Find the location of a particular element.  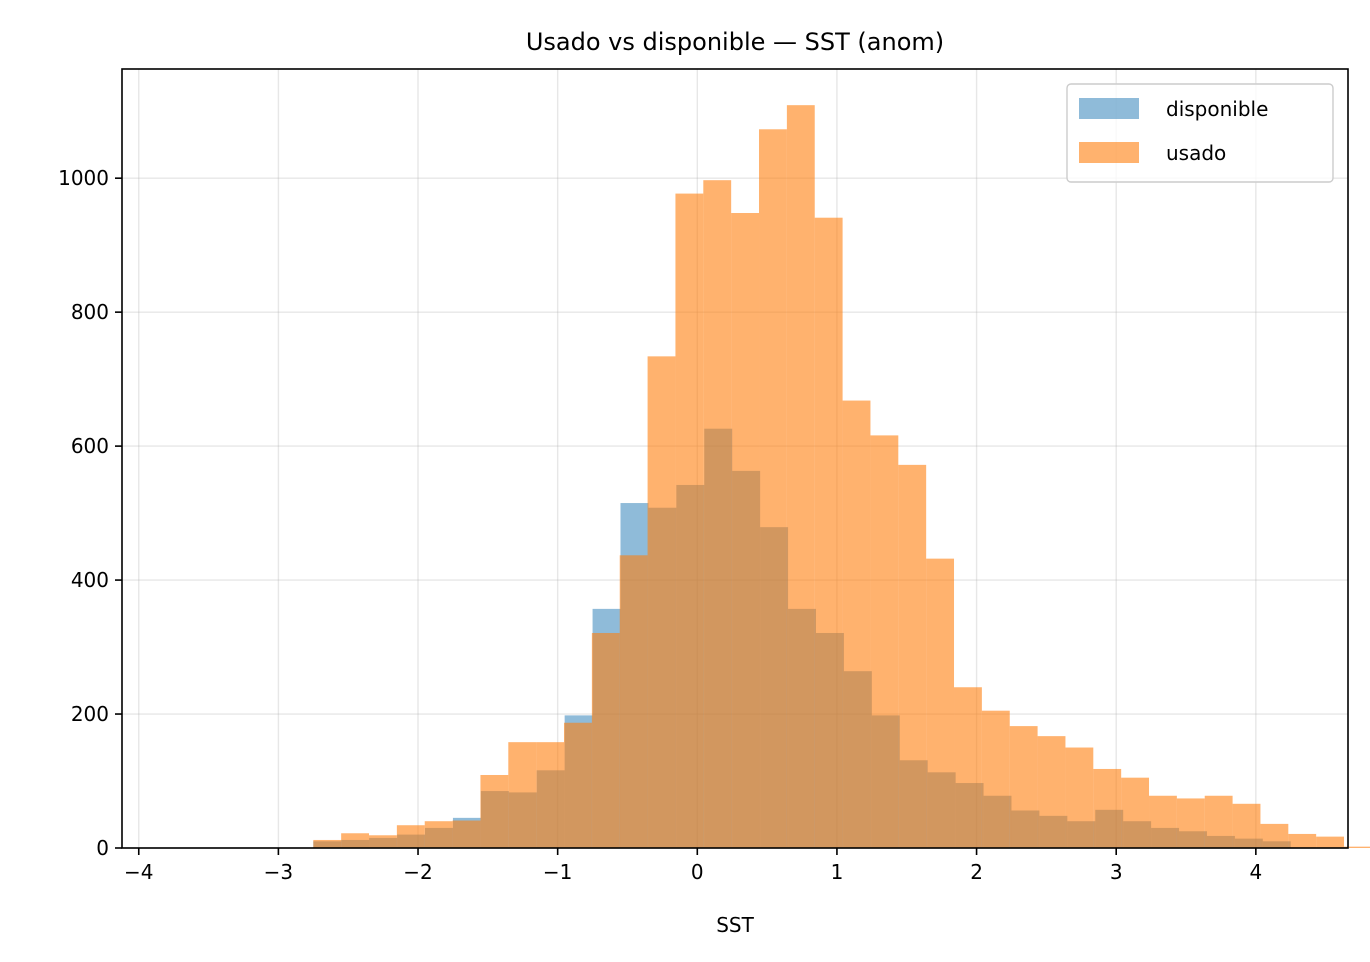

y-tick-label: 200 is located at coordinates (90, 714).